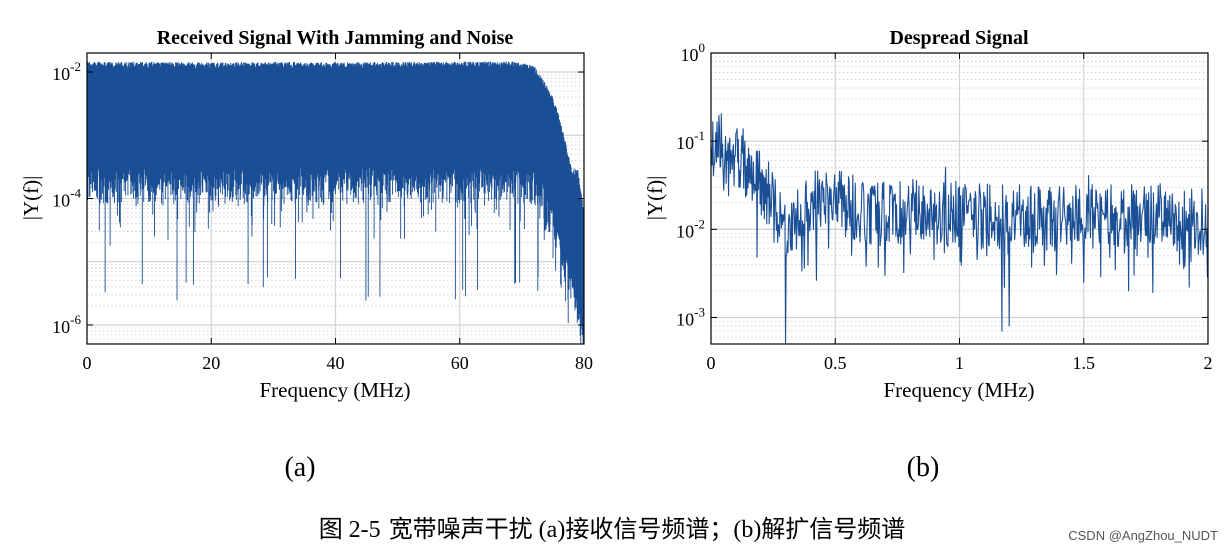  What do you see at coordinates (1208, 363) in the screenshot?
I see `x-tick-label: 2` at bounding box center [1208, 363].